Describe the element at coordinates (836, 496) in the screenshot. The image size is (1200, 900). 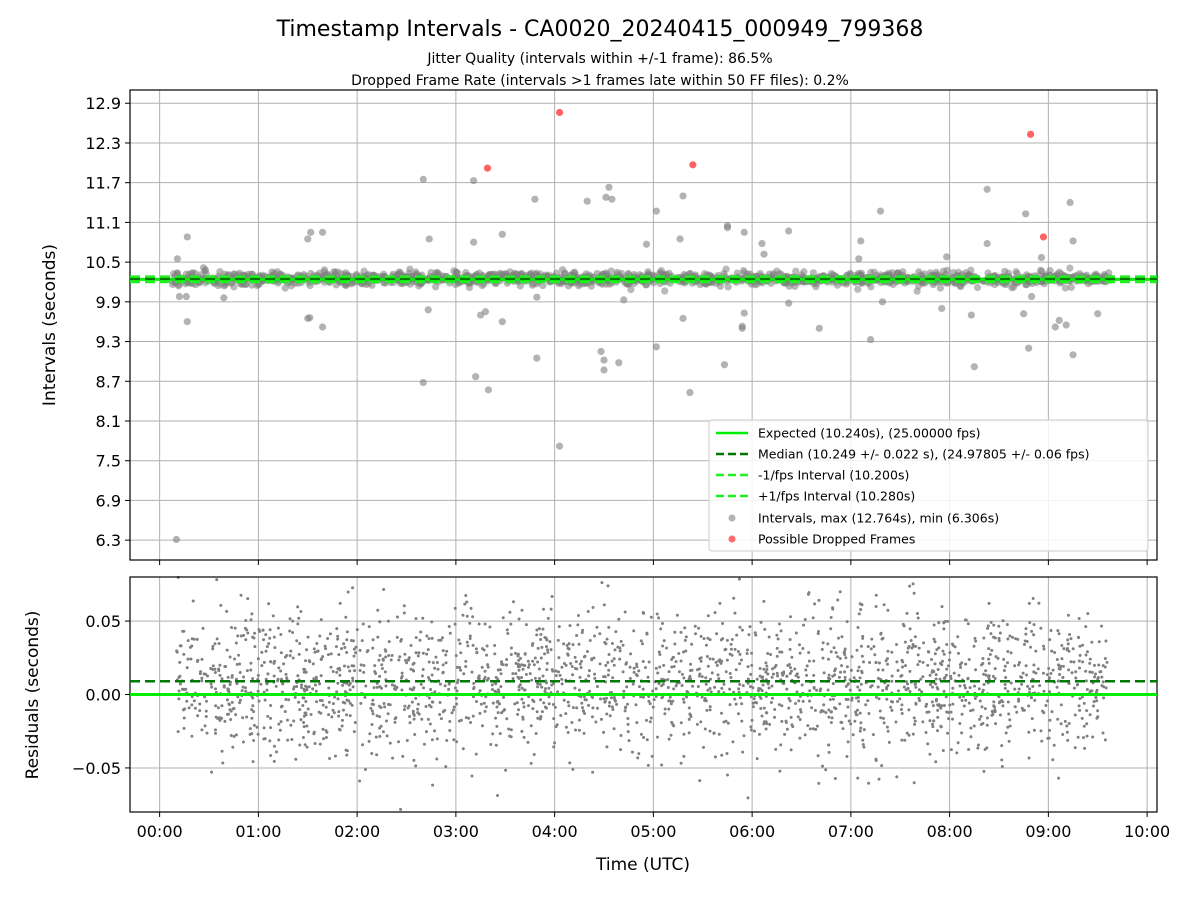
I see `legend-plus-fps-label: +1/fps Interval (10.280s)` at that location.